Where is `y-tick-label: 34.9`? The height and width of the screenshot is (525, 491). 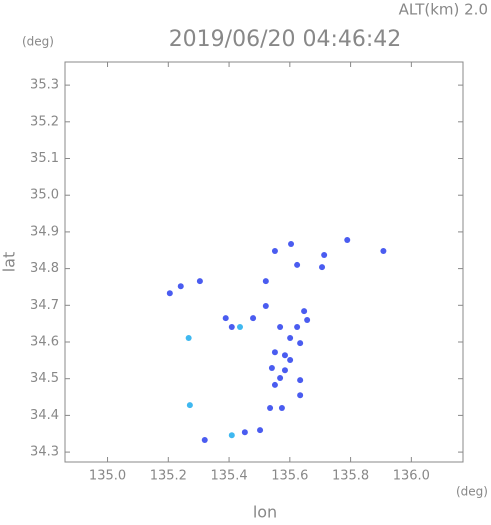
y-tick-label: 34.9 is located at coordinates (44, 231).